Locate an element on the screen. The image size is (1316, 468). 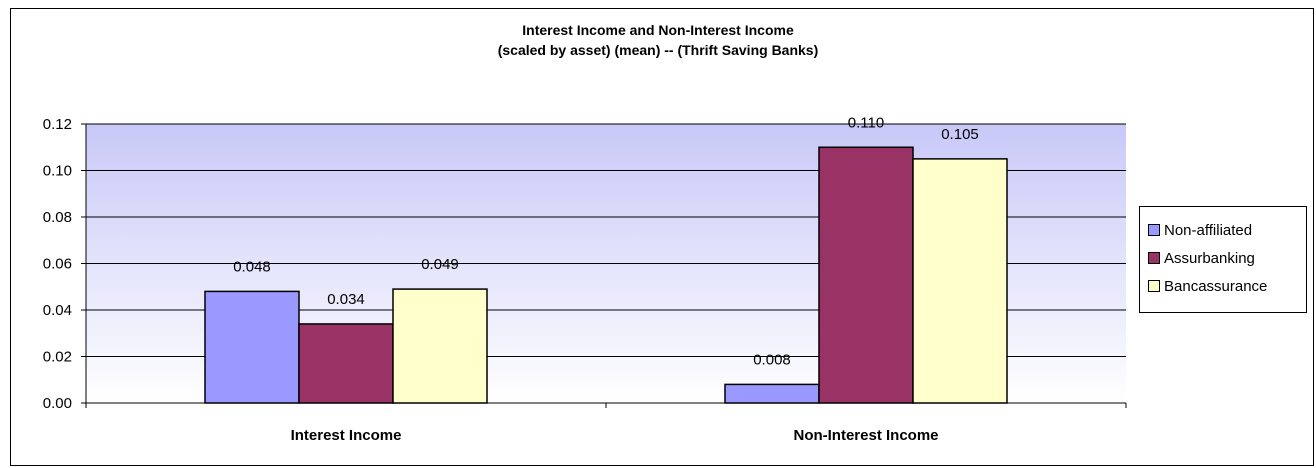
legend-item: Assurbanking is located at coordinates (1201, 258).